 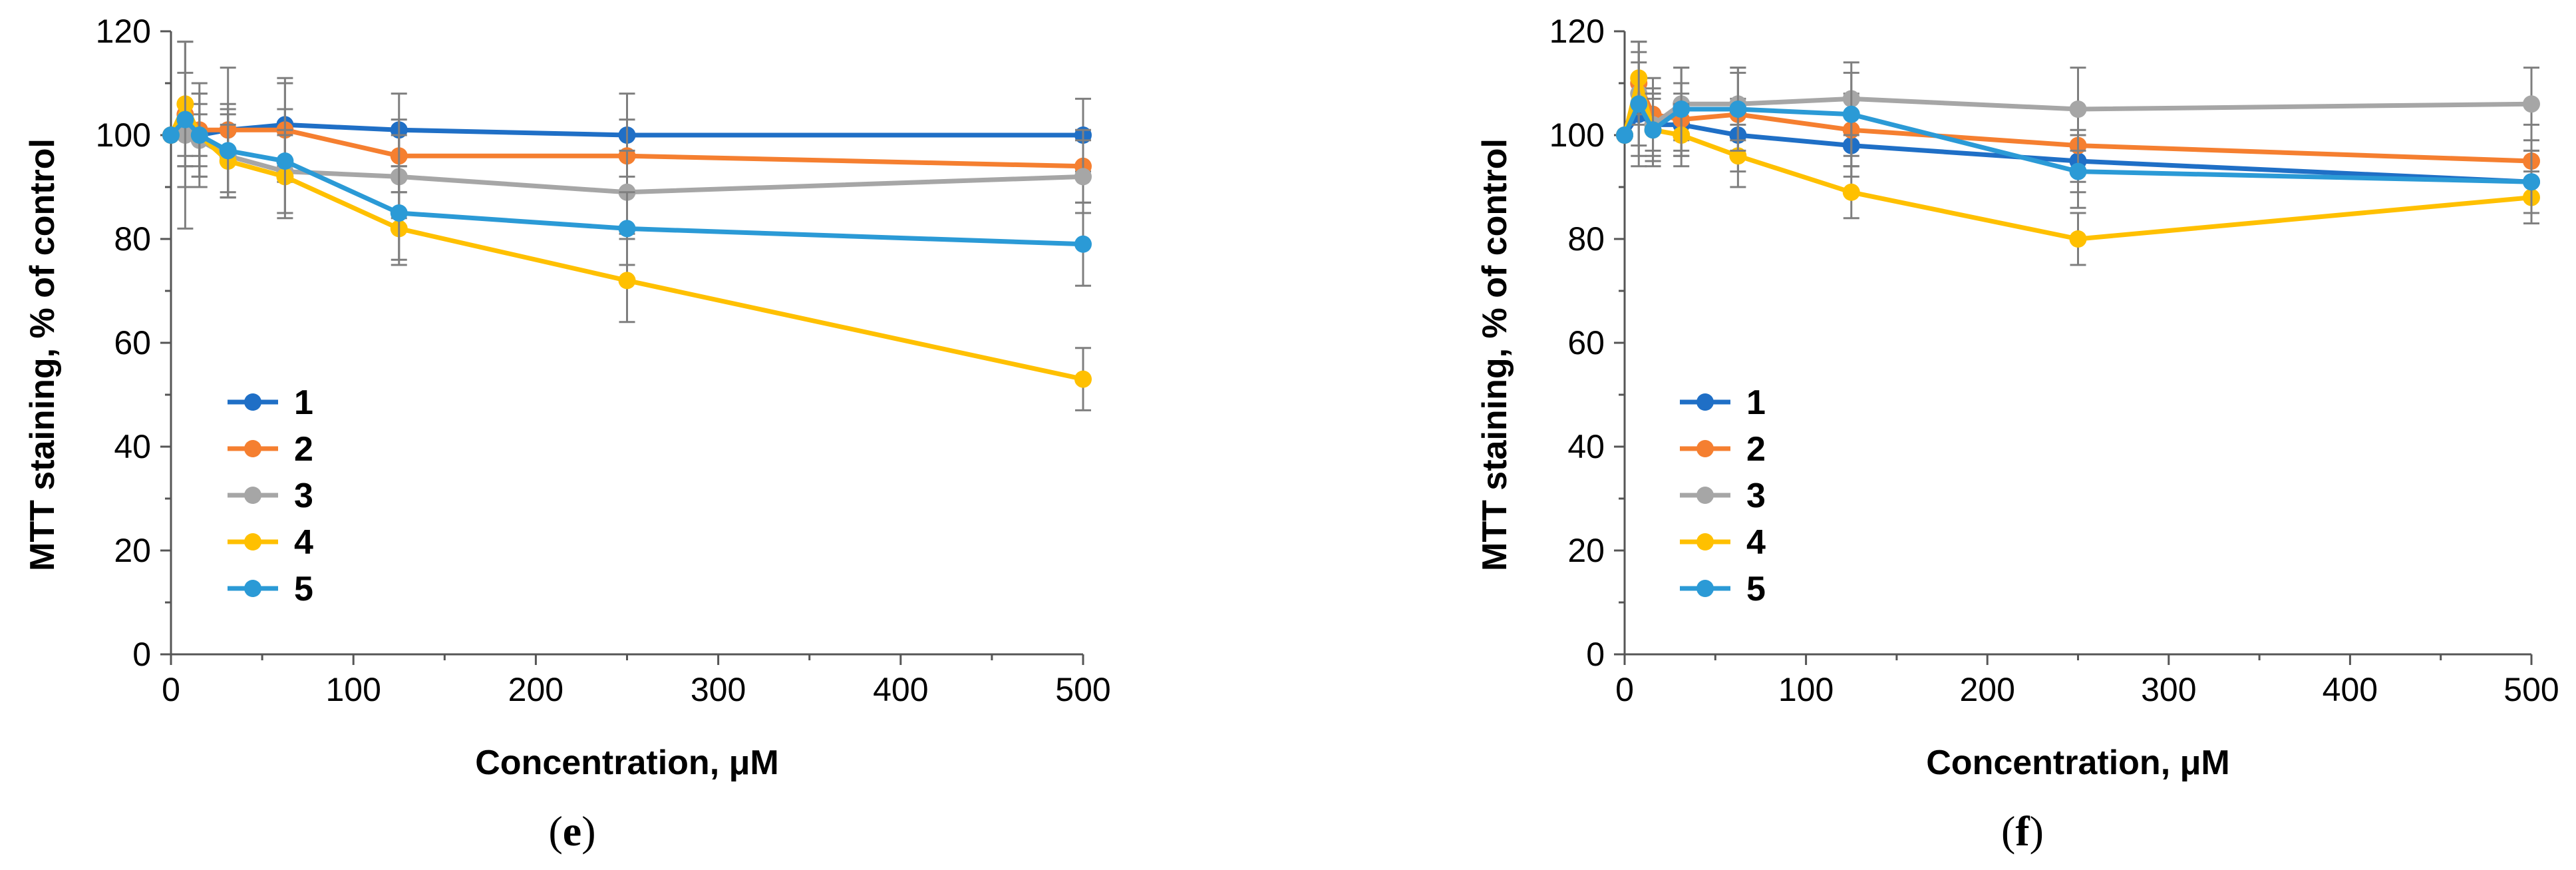 I want to click on panel-letter: e, so click(x=572, y=831).